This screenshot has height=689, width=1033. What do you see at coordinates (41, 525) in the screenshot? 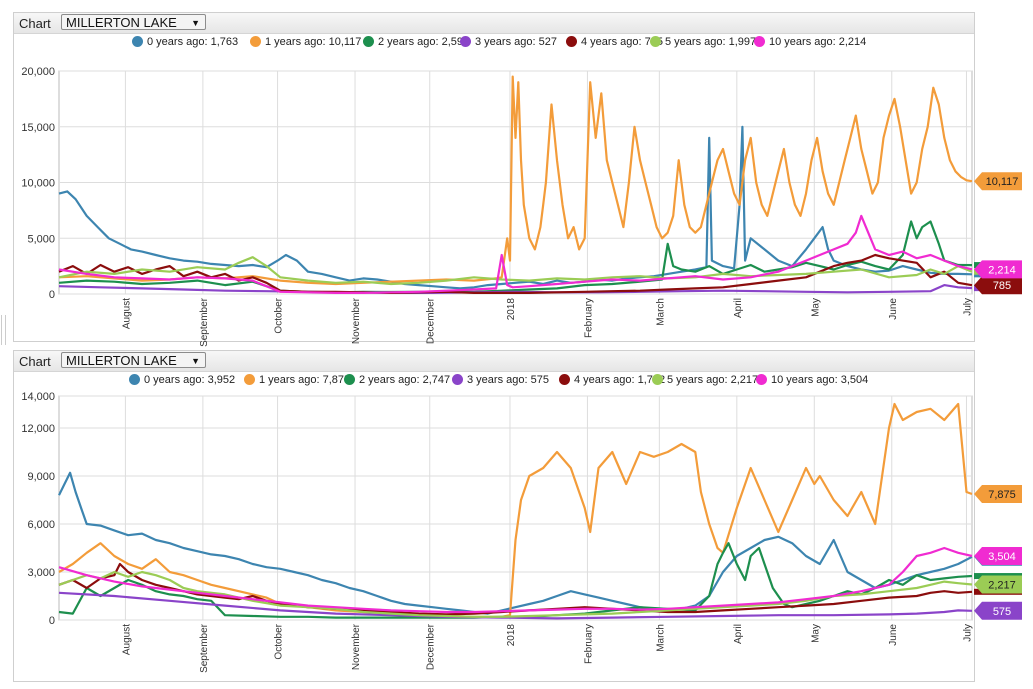
I see `y-tick-label: 6,000` at bounding box center [41, 525].